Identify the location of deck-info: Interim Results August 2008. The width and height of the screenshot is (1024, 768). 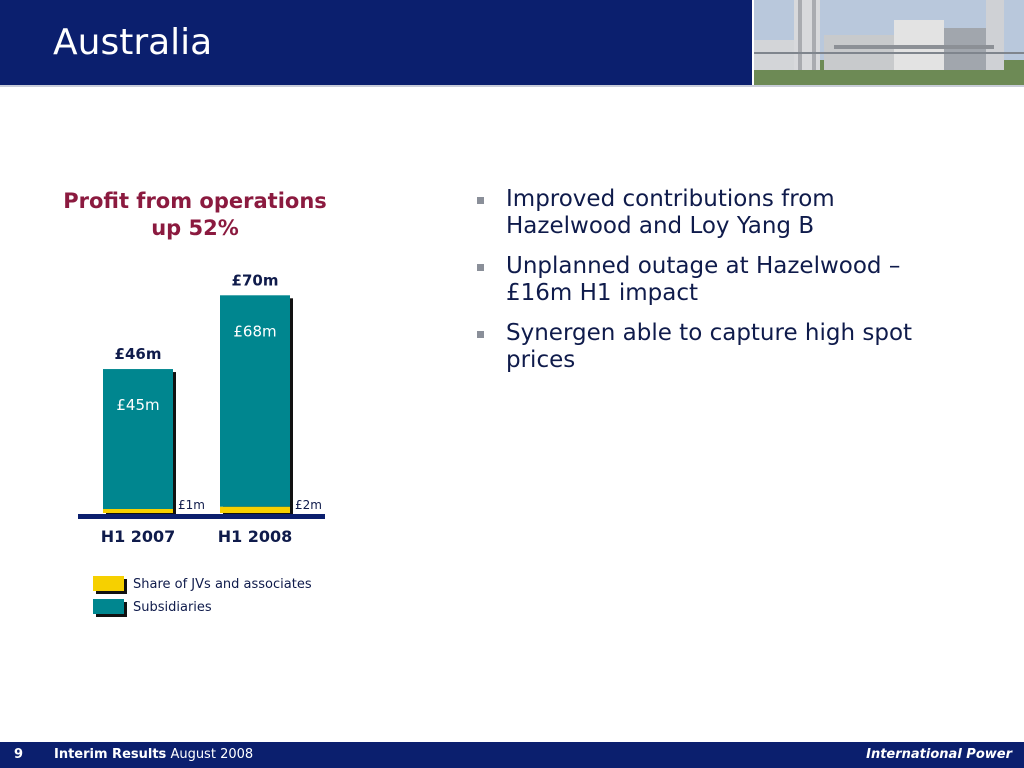
(153, 755).